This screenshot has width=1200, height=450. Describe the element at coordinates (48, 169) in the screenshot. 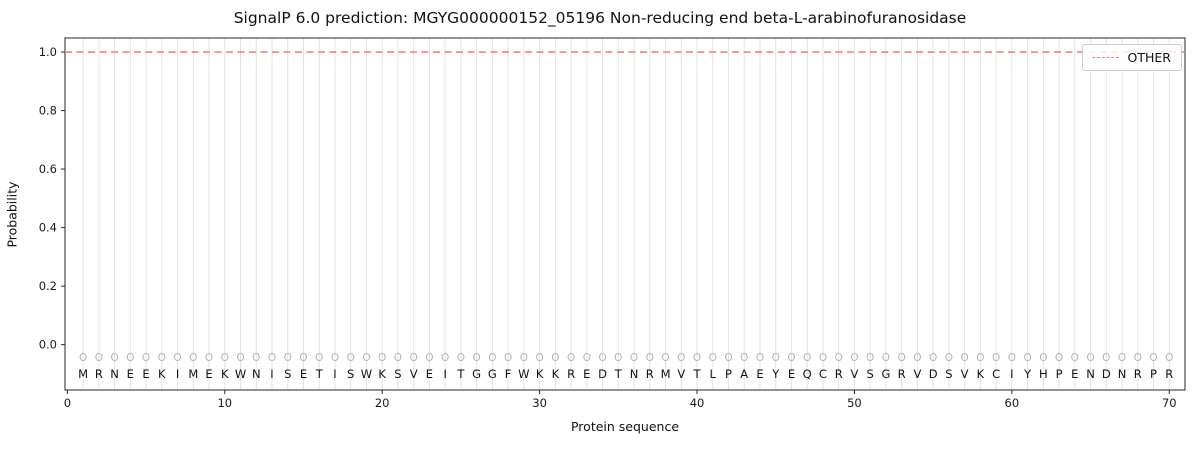

I see `y-tick-label: 0.6` at that location.